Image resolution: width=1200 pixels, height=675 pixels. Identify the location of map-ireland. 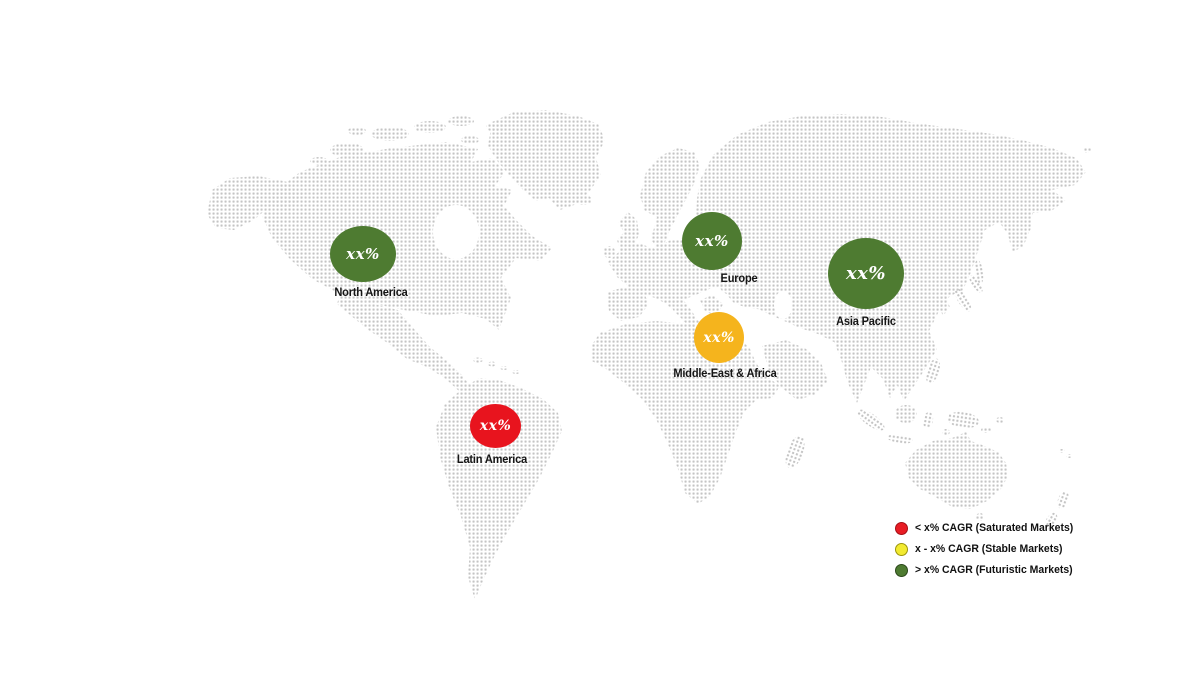
(609, 252).